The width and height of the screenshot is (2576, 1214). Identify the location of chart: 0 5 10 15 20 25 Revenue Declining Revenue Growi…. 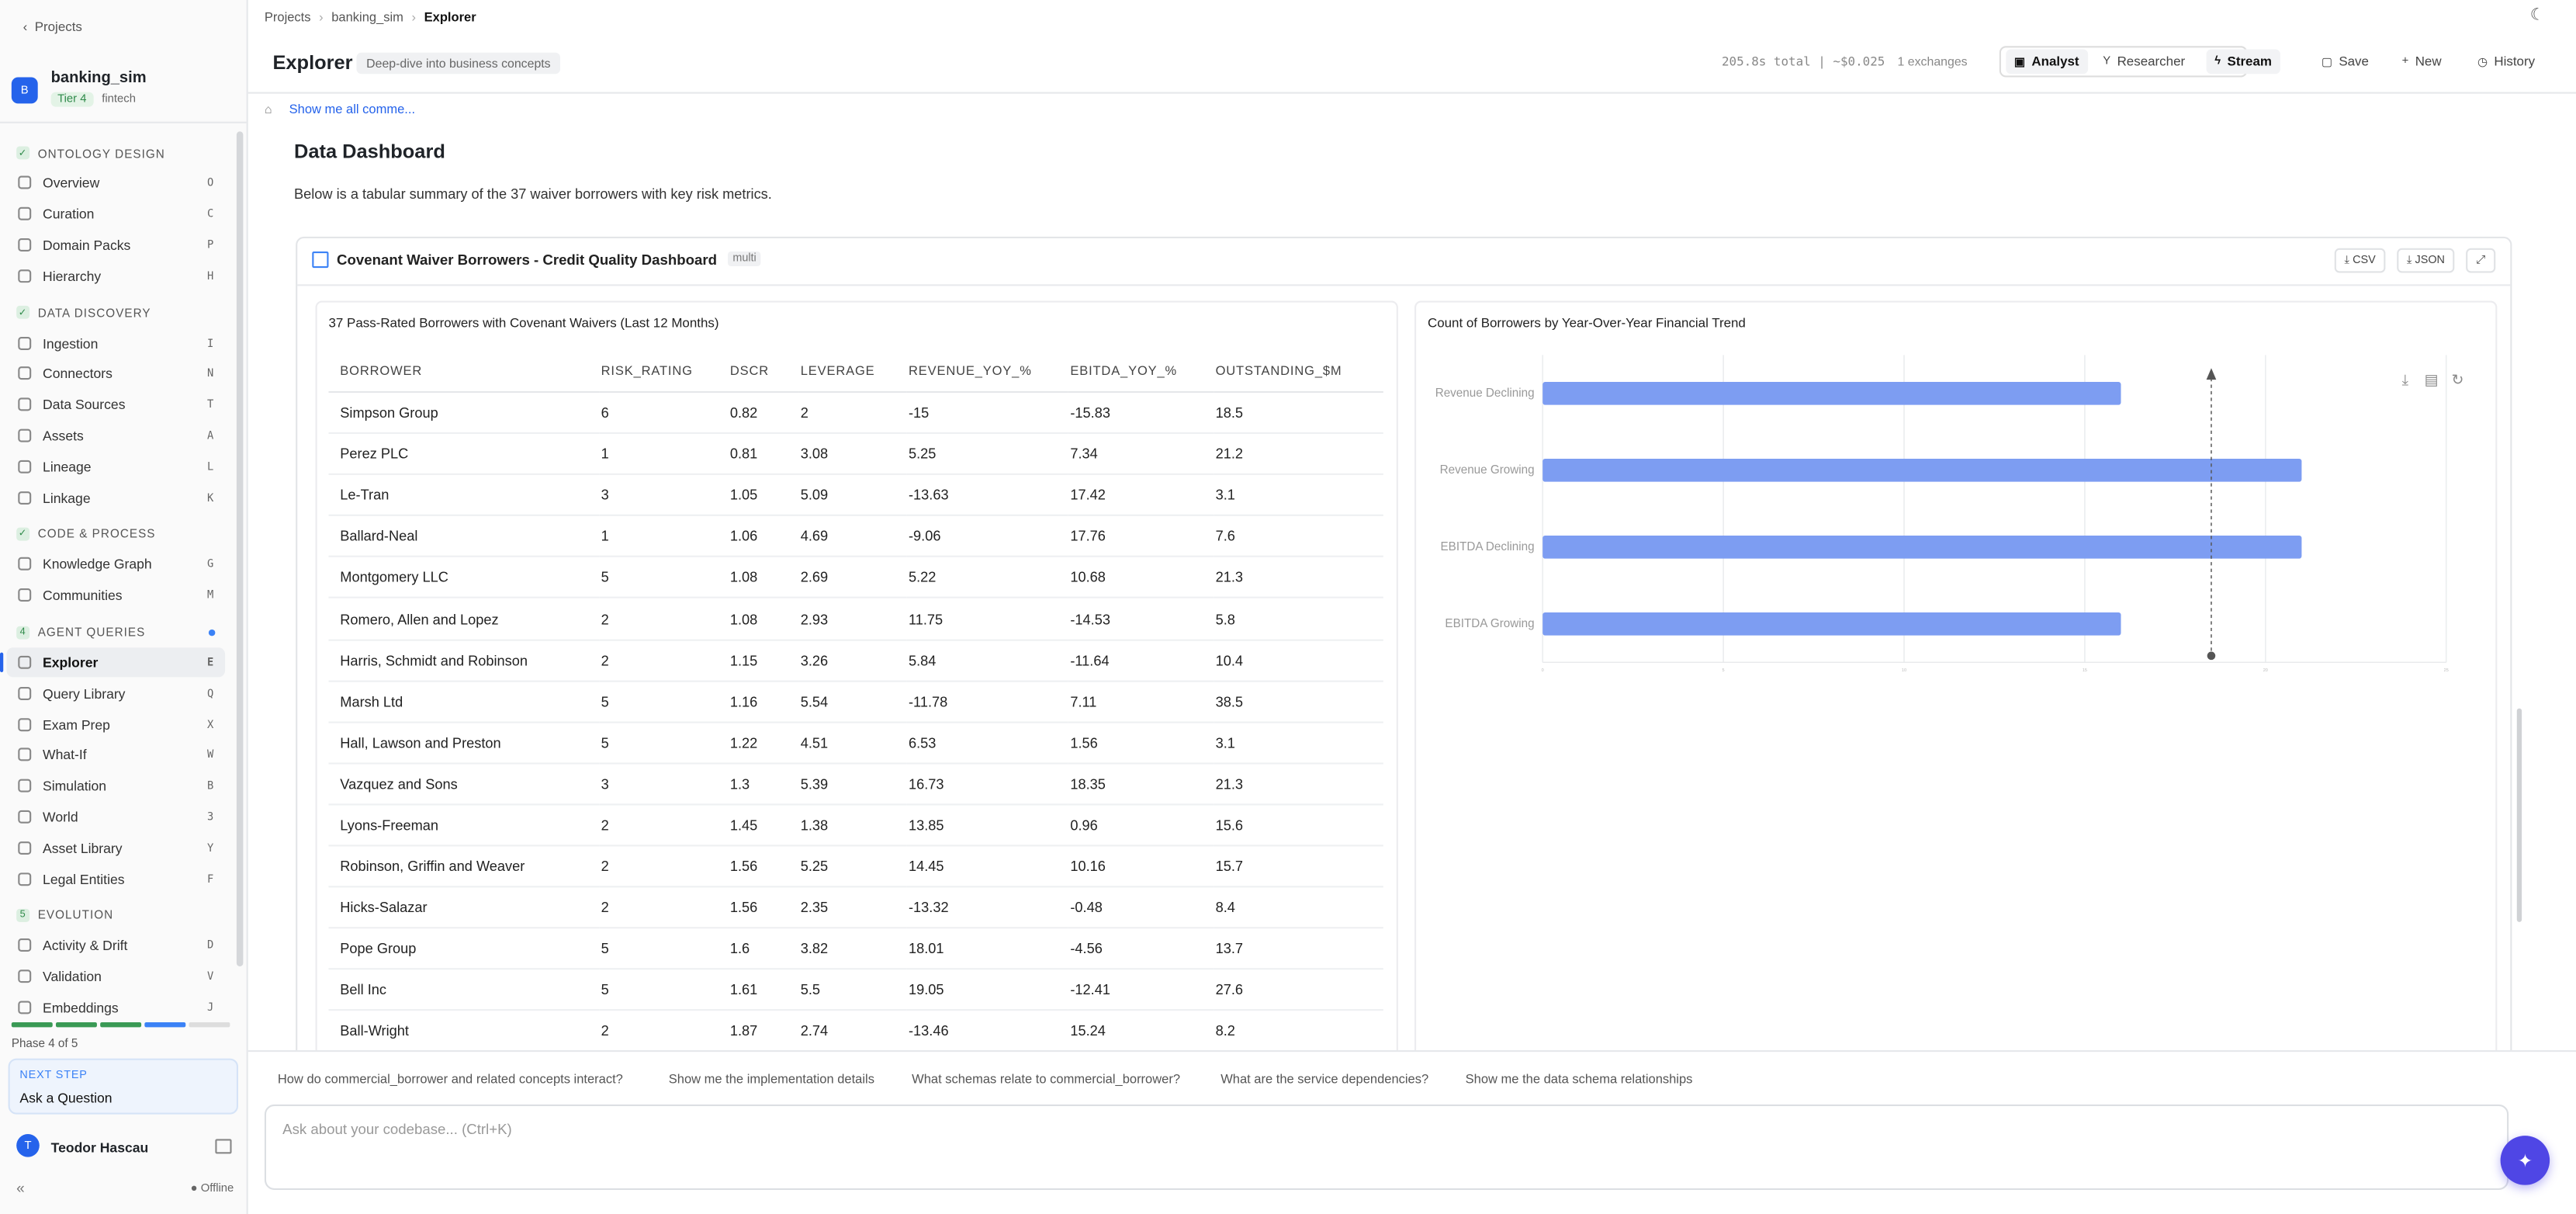
(1949, 514).